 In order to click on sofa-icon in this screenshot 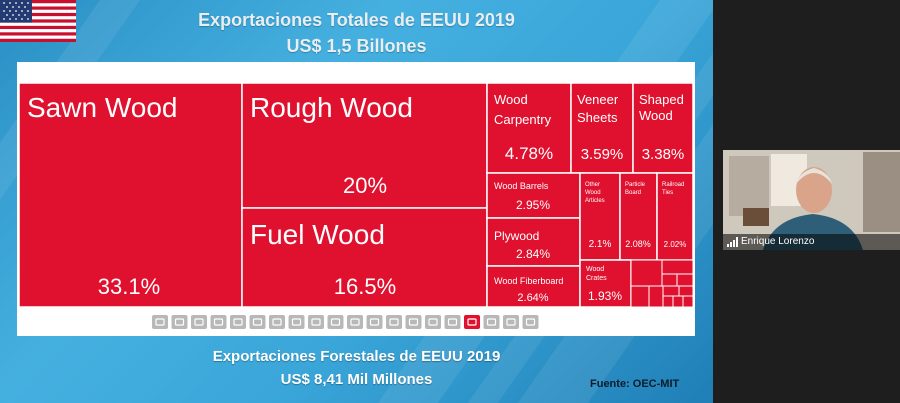, I will do `click(355, 322)`.